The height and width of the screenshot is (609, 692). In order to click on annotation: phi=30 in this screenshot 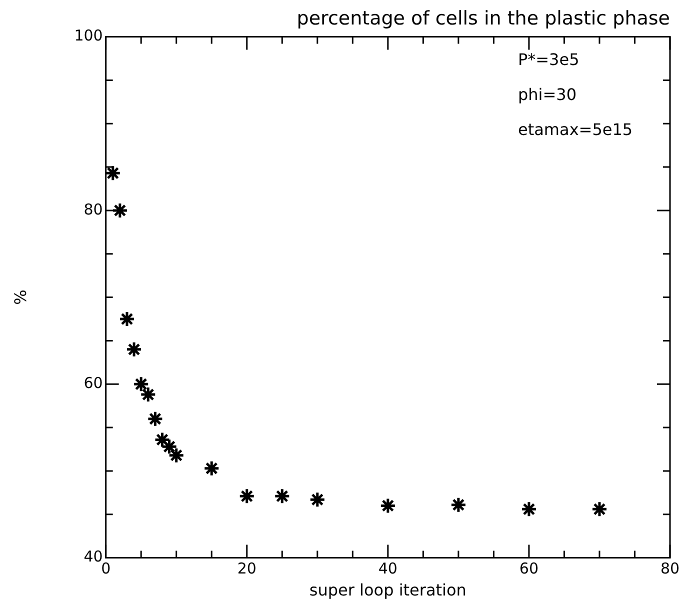, I will do `click(547, 94)`.